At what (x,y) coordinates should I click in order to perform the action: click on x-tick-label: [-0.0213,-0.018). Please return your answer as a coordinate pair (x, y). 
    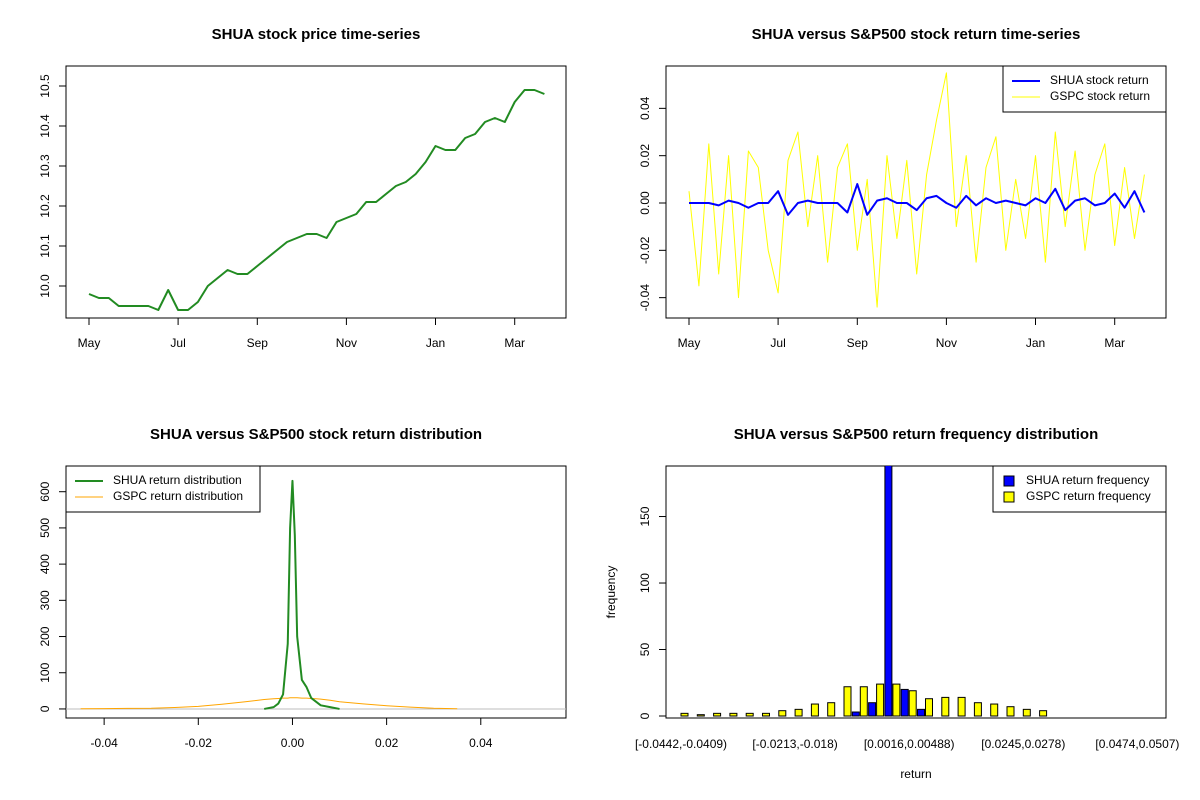
    Looking at the image, I should click on (794, 744).